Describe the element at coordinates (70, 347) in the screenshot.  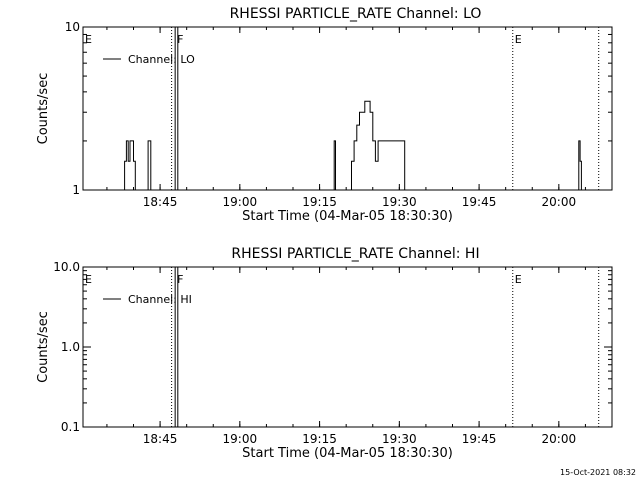
I see `y-tick-label: 1.0` at that location.